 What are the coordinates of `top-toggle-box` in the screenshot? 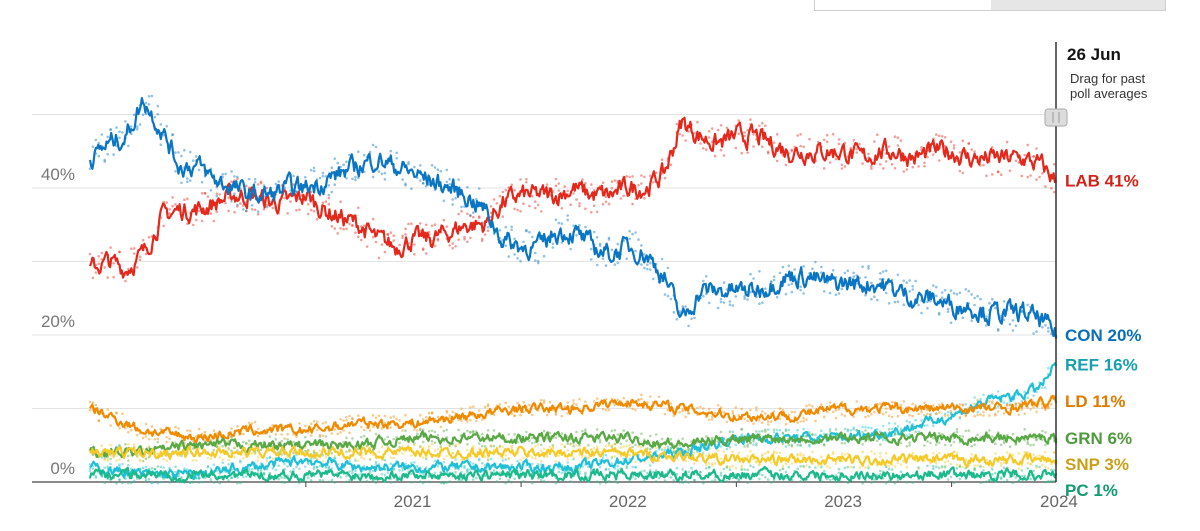 It's located at (990, 5).